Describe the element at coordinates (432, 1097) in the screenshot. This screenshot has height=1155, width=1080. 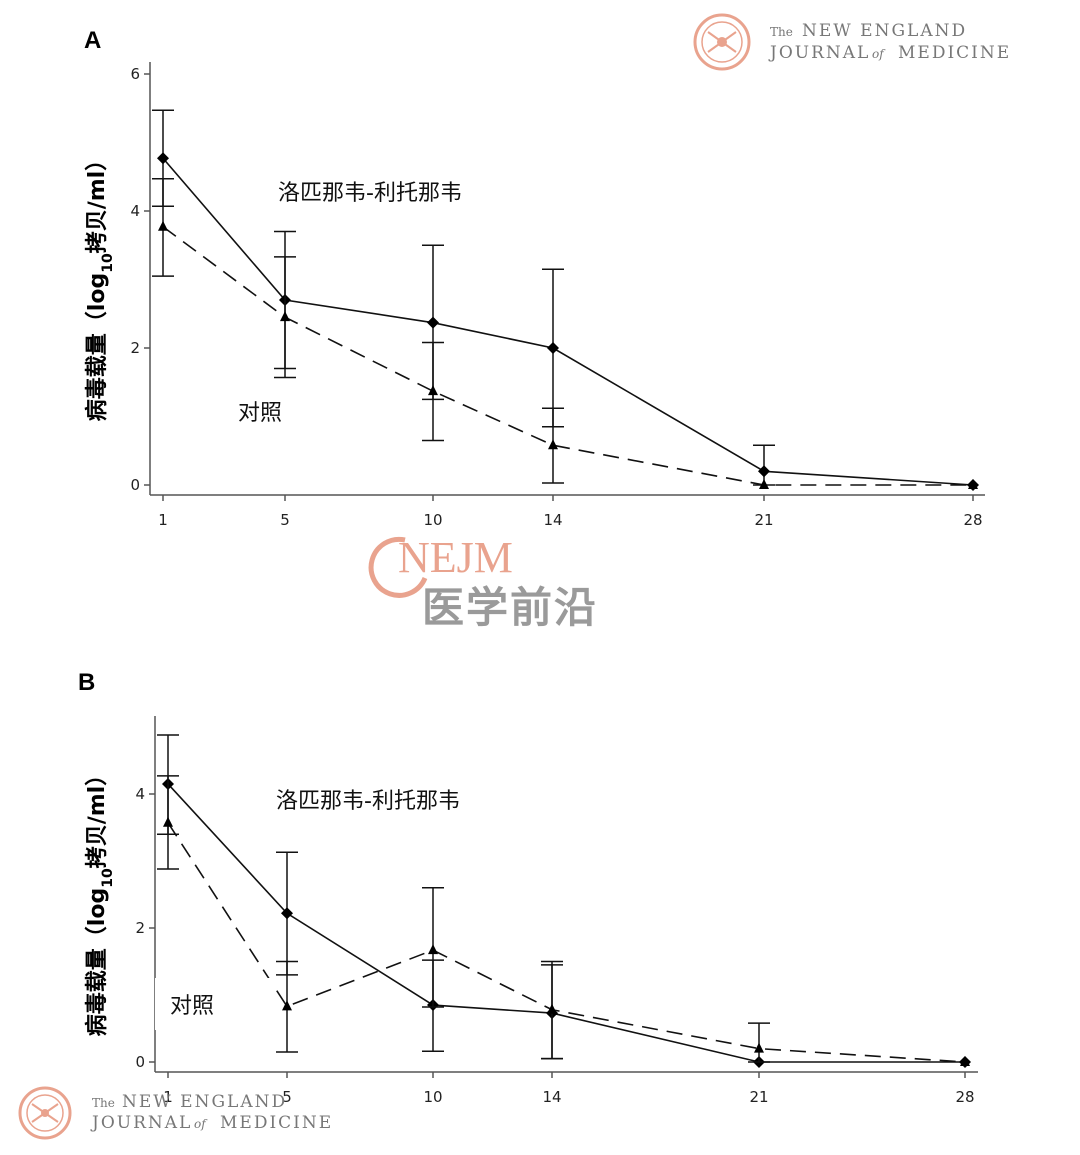
I see `panel-b-x-tick-label-2: 10` at that location.